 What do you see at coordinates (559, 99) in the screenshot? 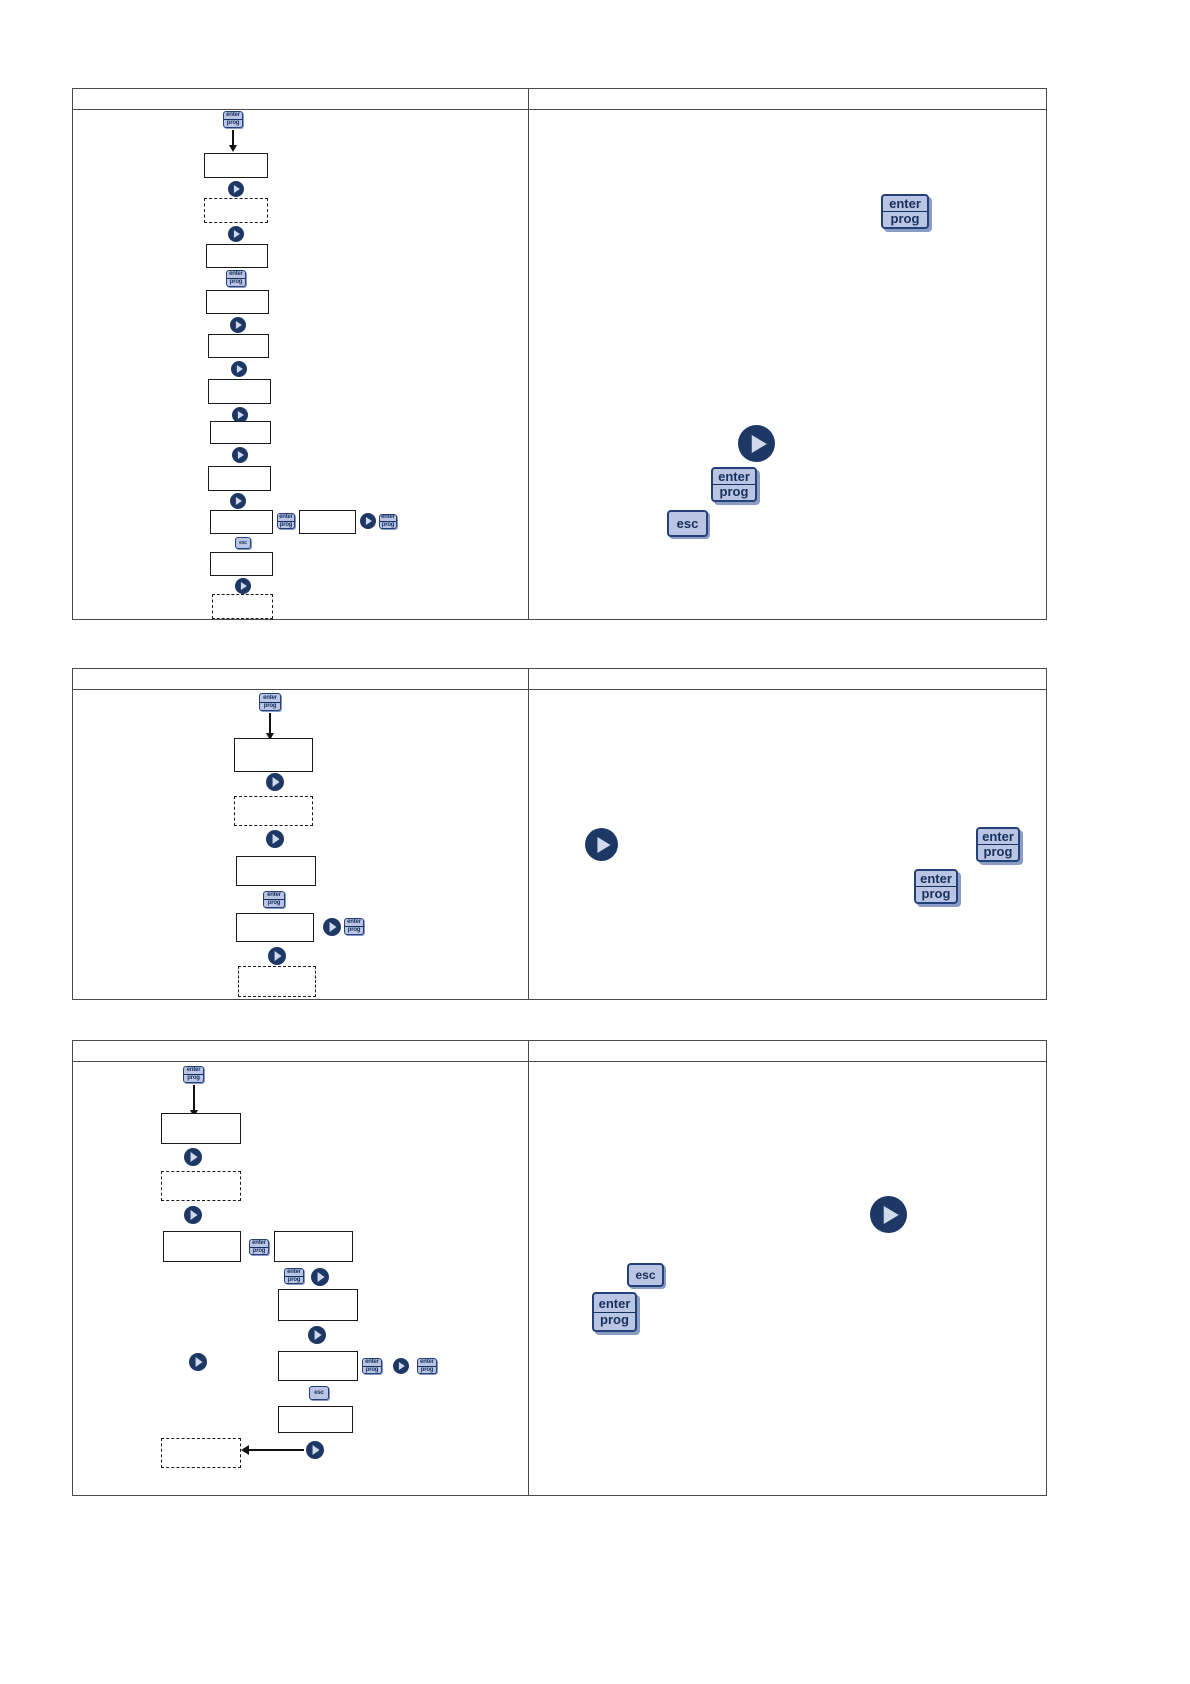
I see `flow-table-1-header` at bounding box center [559, 99].